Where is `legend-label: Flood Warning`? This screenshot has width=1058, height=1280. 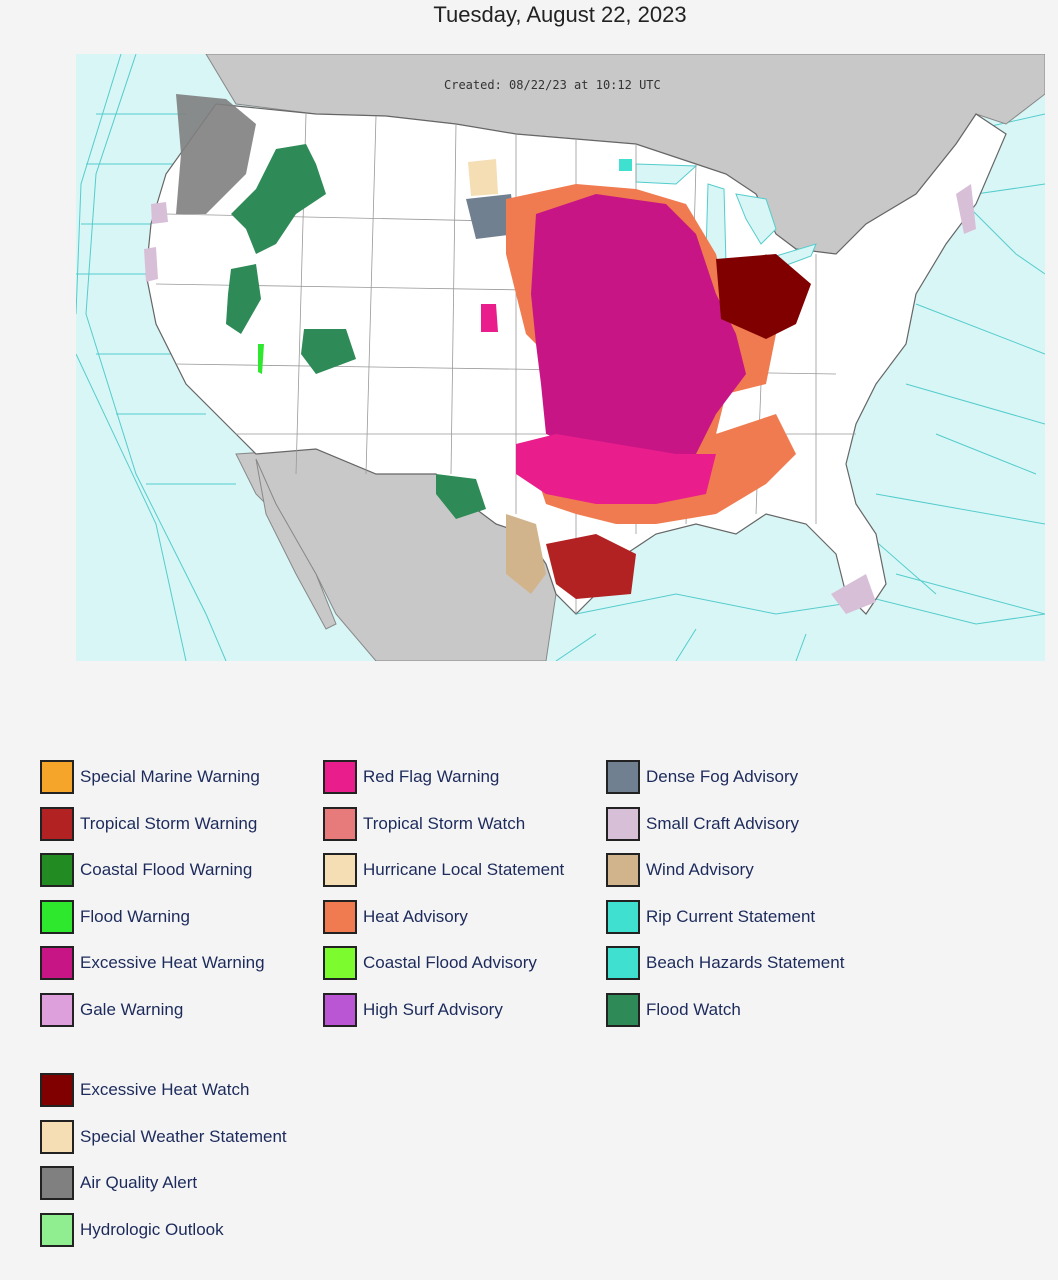 legend-label: Flood Warning is located at coordinates (135, 916).